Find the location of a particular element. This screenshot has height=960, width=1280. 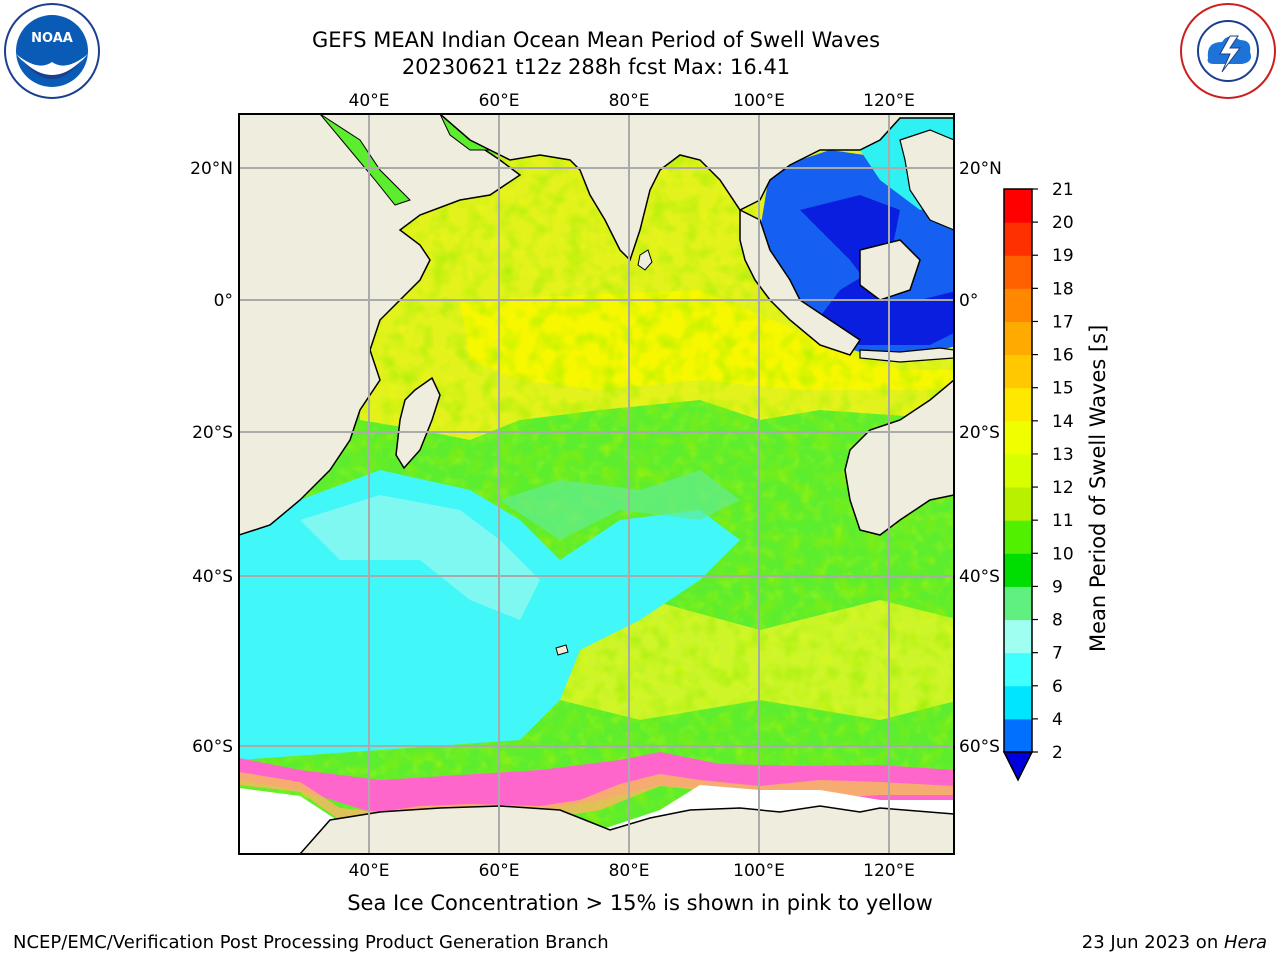

land-malay-sumatra is located at coordinates (800, 282).